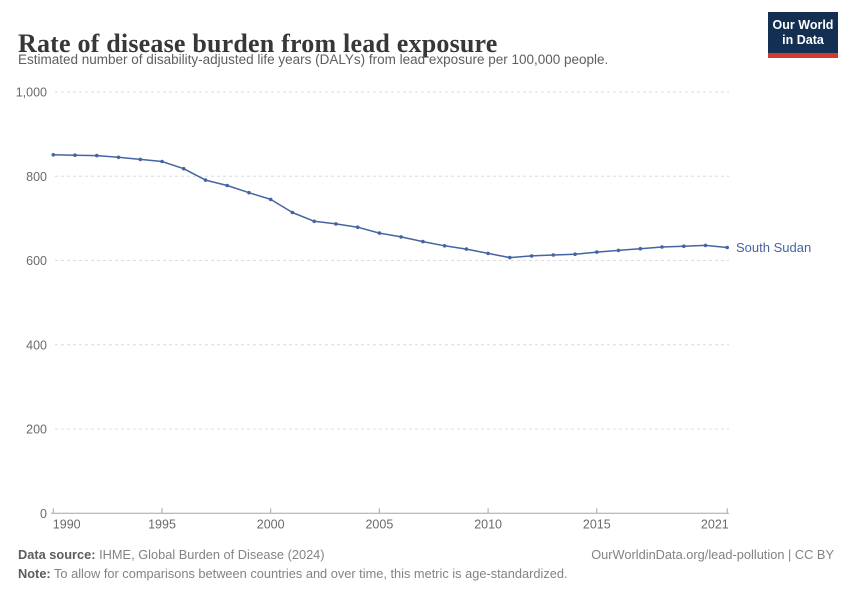  Describe the element at coordinates (379, 524) in the screenshot. I see `x-tick-label: 2005` at that location.